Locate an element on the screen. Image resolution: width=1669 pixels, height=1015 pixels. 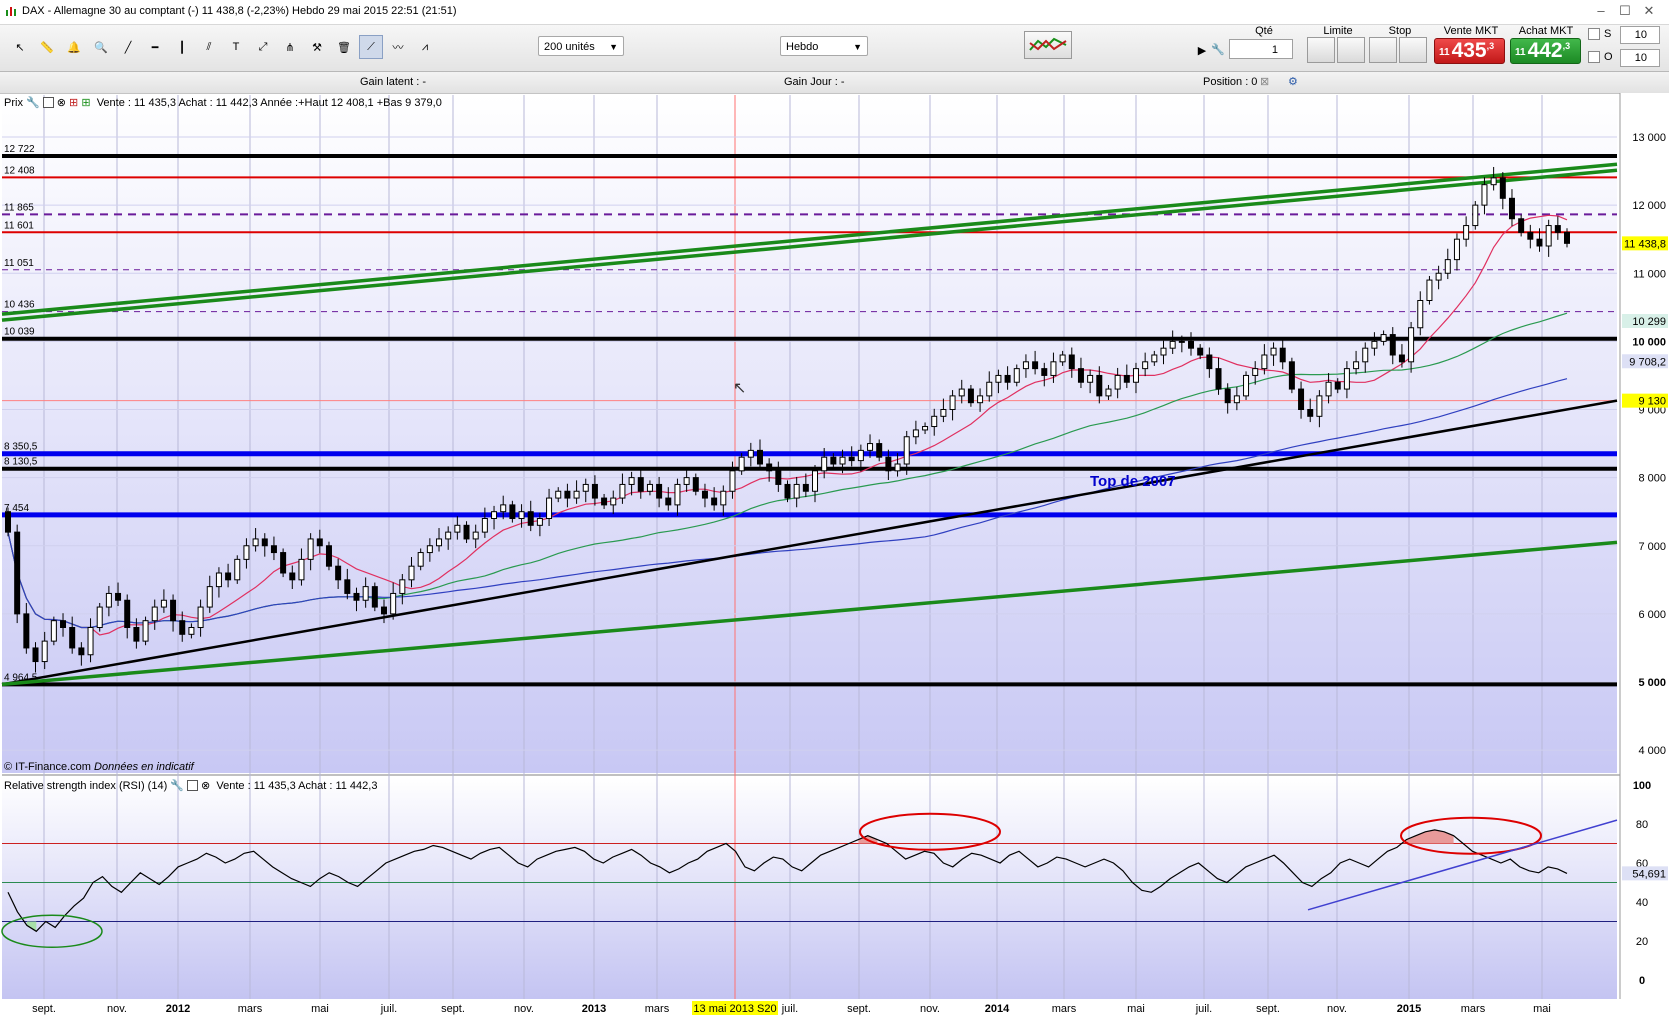
text-tool-icon: T is located at coordinates (236, 47).